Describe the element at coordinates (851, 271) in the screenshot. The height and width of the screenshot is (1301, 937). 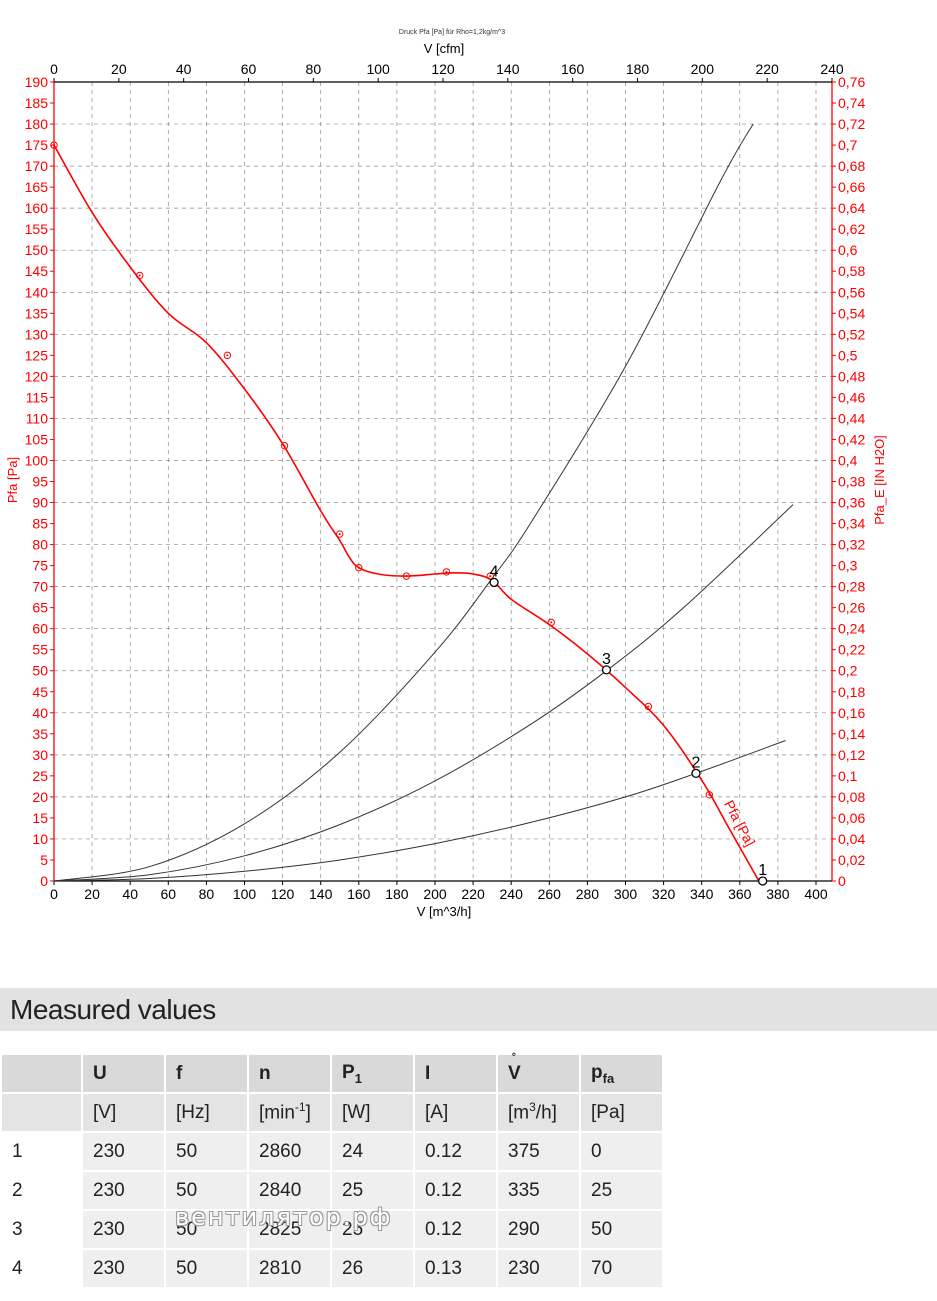
I see `right-y-tick-label: 0,58` at that location.